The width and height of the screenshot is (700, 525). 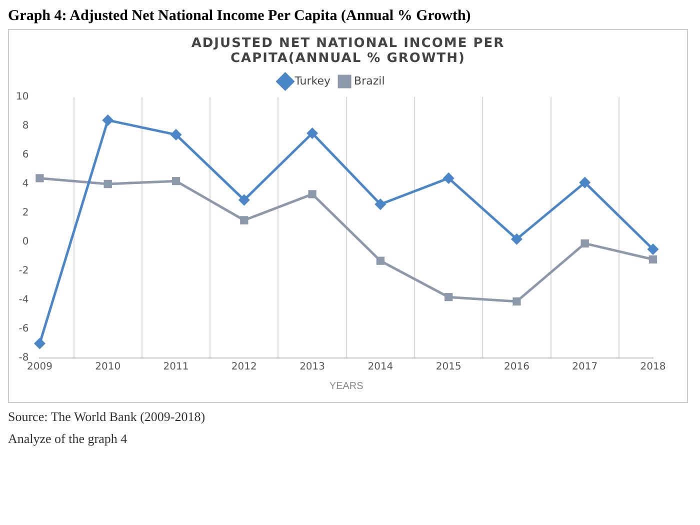 I want to click on y-tick-label: -6, so click(x=23, y=329).